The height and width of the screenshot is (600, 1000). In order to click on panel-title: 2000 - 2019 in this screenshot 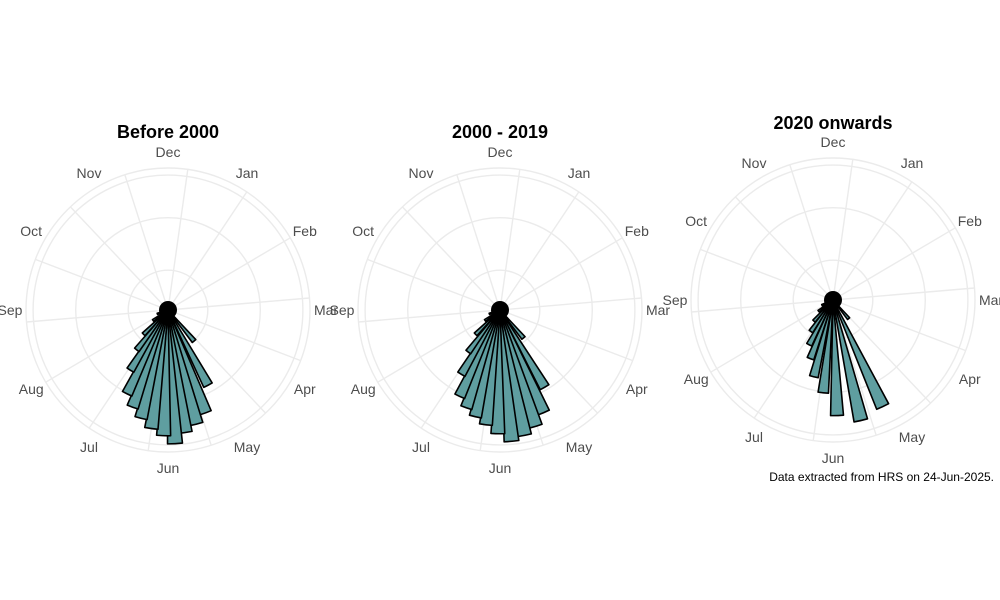, I will do `click(500, 132)`.